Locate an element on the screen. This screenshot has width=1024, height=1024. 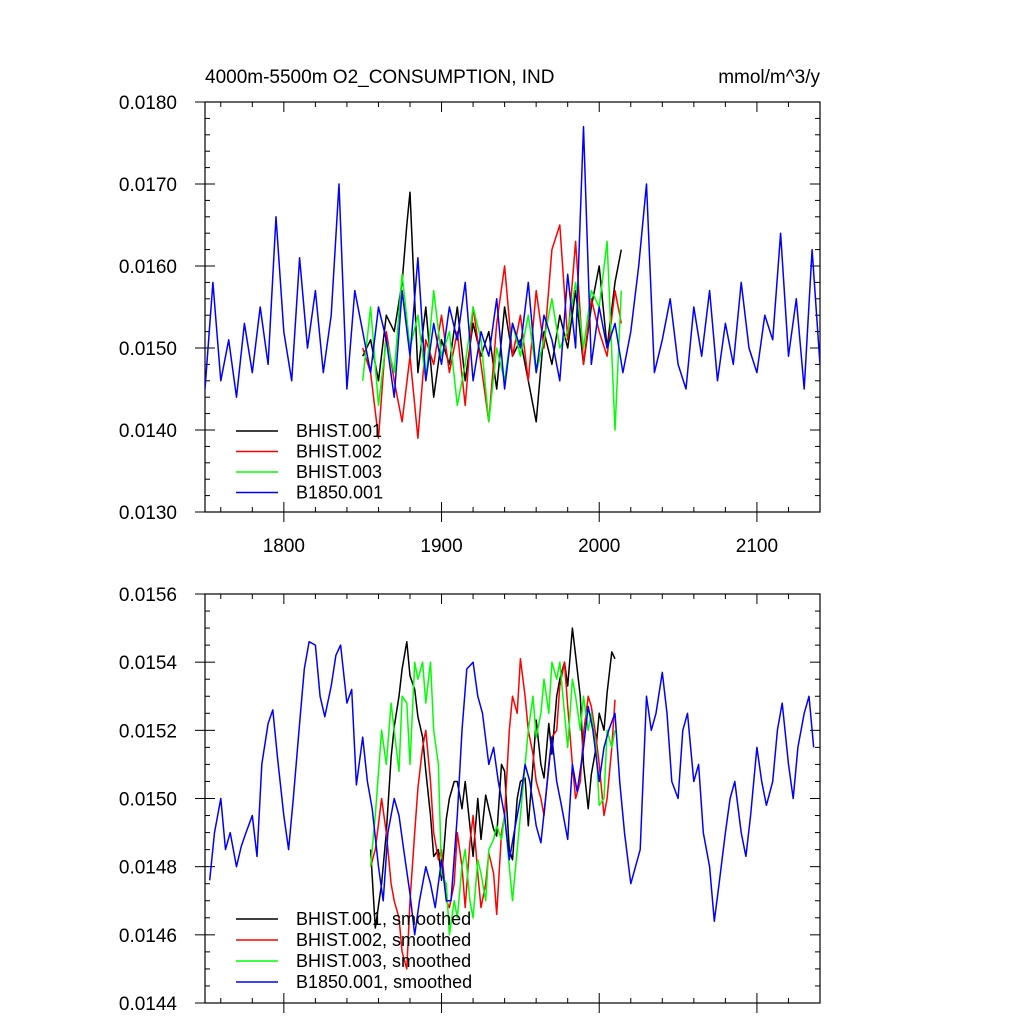
y-tick-label: 0.0152 is located at coordinates (148, 731).